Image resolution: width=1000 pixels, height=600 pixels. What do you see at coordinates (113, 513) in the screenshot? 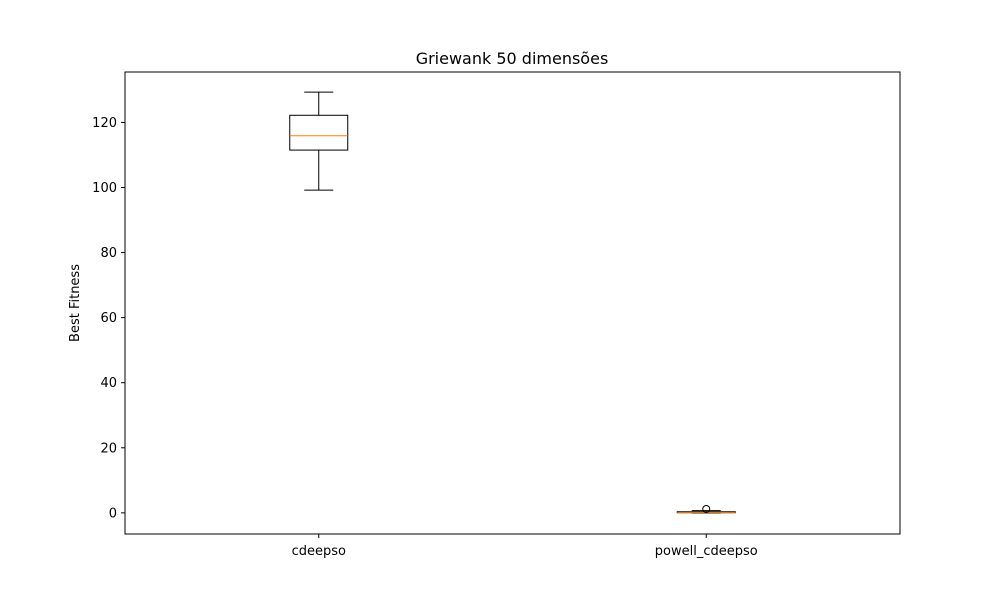
I see `y-tick-label: 0` at bounding box center [113, 513].